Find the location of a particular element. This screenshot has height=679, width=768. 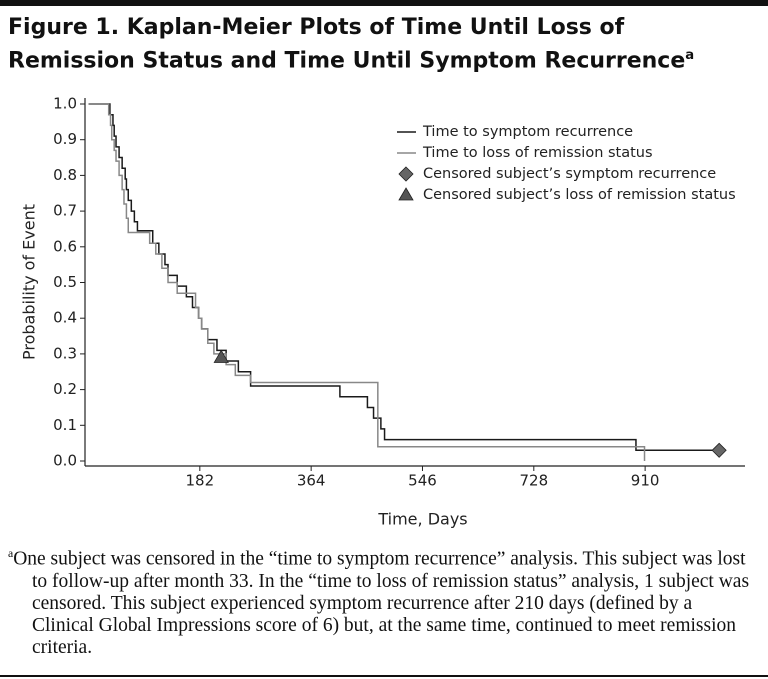

title-note: a is located at coordinates (690, 55).